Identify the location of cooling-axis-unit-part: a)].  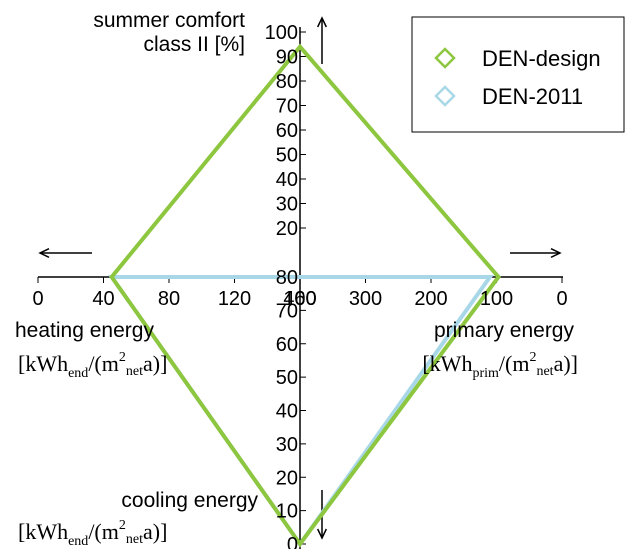
(155, 531).